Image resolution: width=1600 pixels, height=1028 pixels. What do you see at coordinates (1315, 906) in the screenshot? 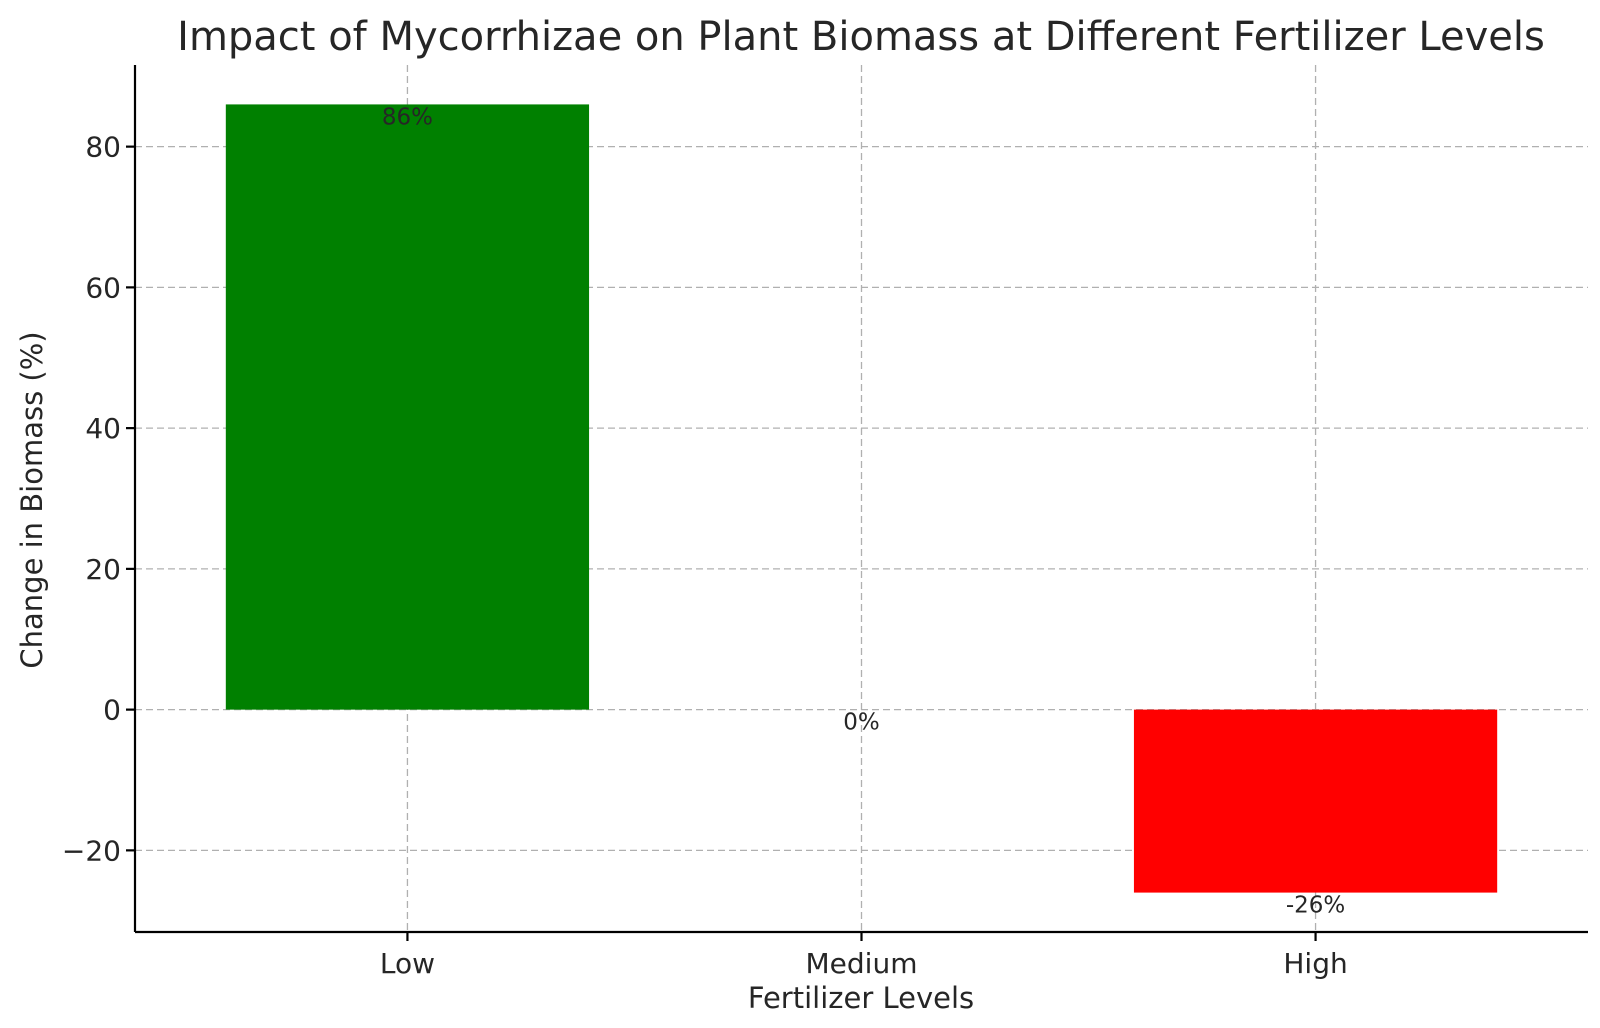
I see `data-label-high: -26%` at bounding box center [1315, 906].